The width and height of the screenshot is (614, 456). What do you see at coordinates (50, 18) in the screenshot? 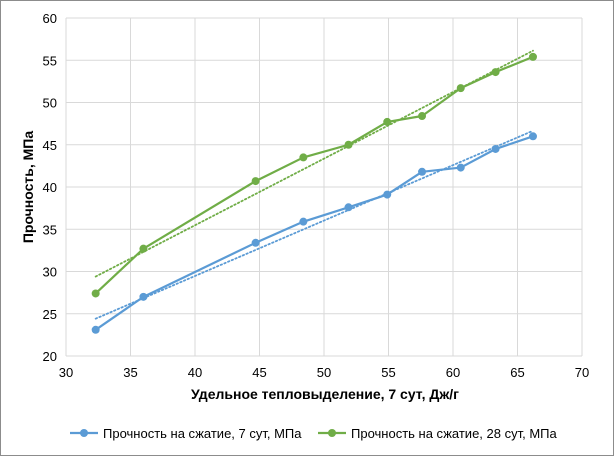
I see `y-tick-label: 60` at bounding box center [50, 18].